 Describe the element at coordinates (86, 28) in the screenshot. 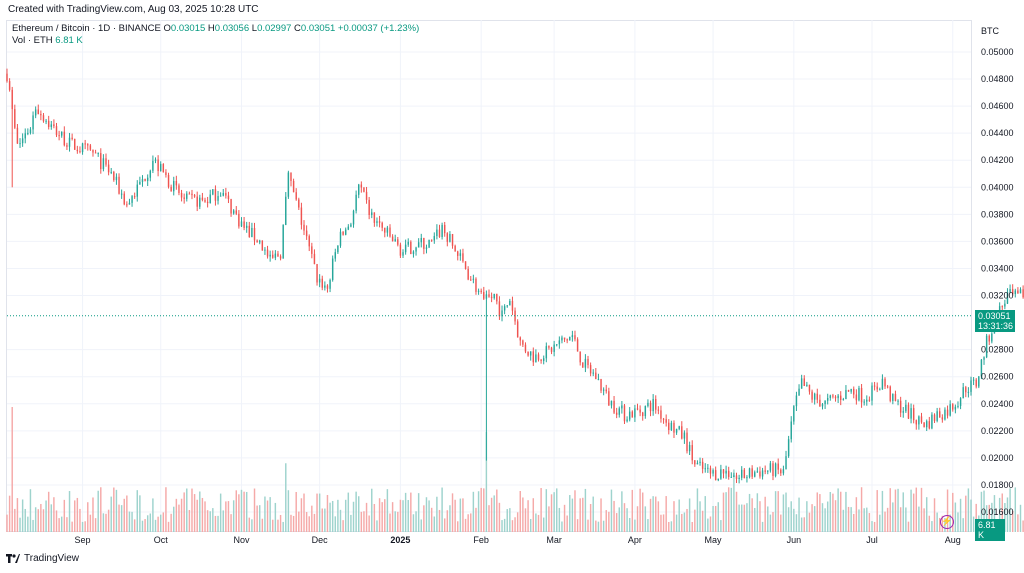

I see `symbol-title: Ethereum / Bitcoin · 1D · BINANCE` at that location.